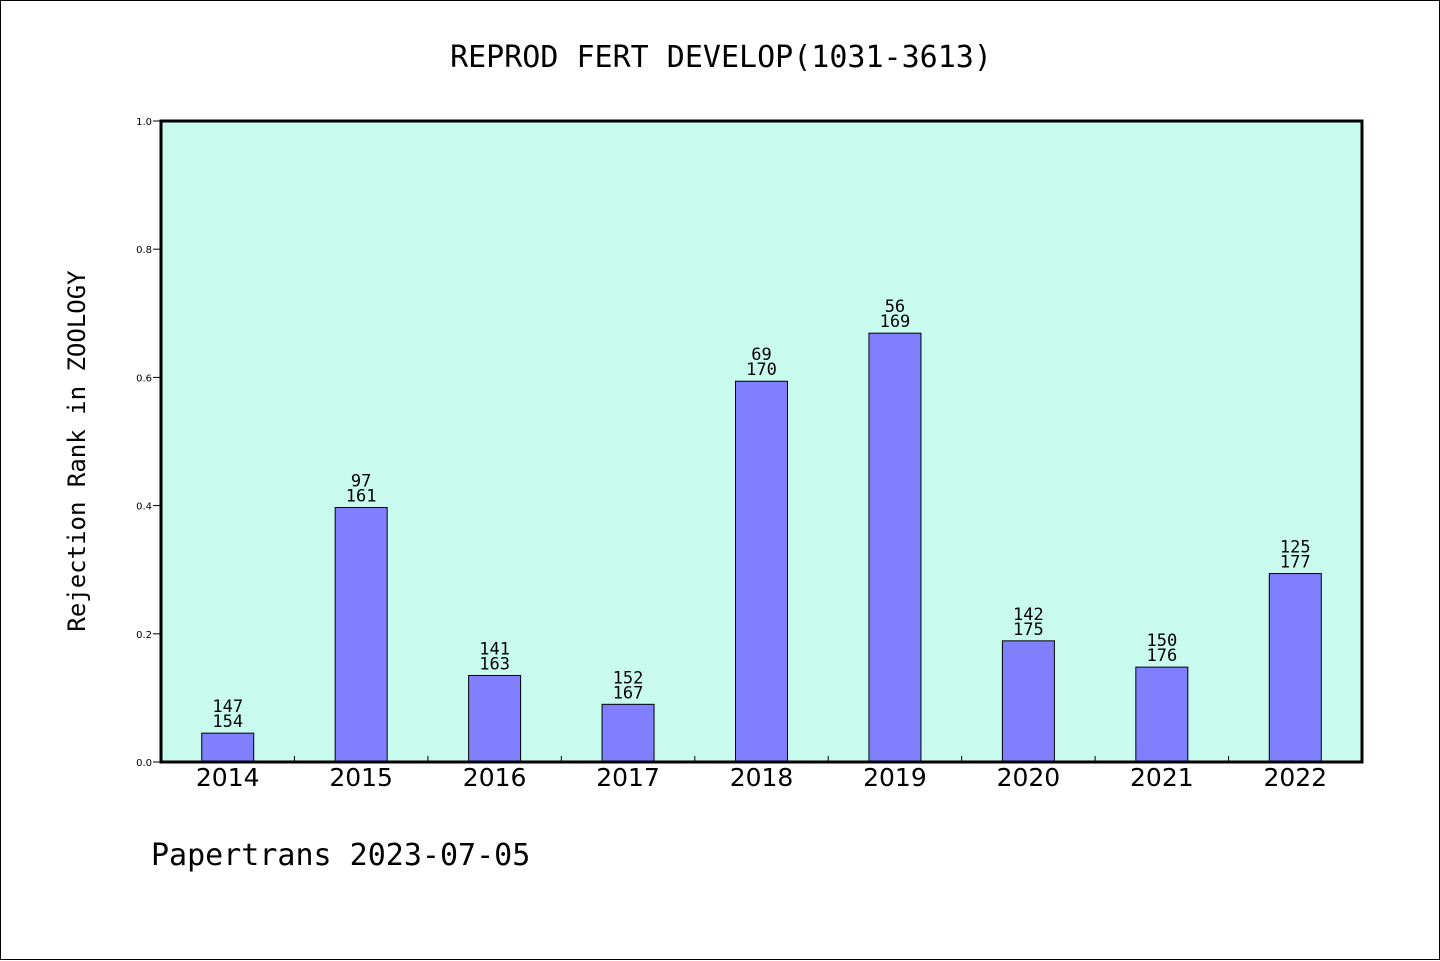  What do you see at coordinates (1295, 563) in the screenshot?
I see `bar-label-bottom-2022: 177` at bounding box center [1295, 563].